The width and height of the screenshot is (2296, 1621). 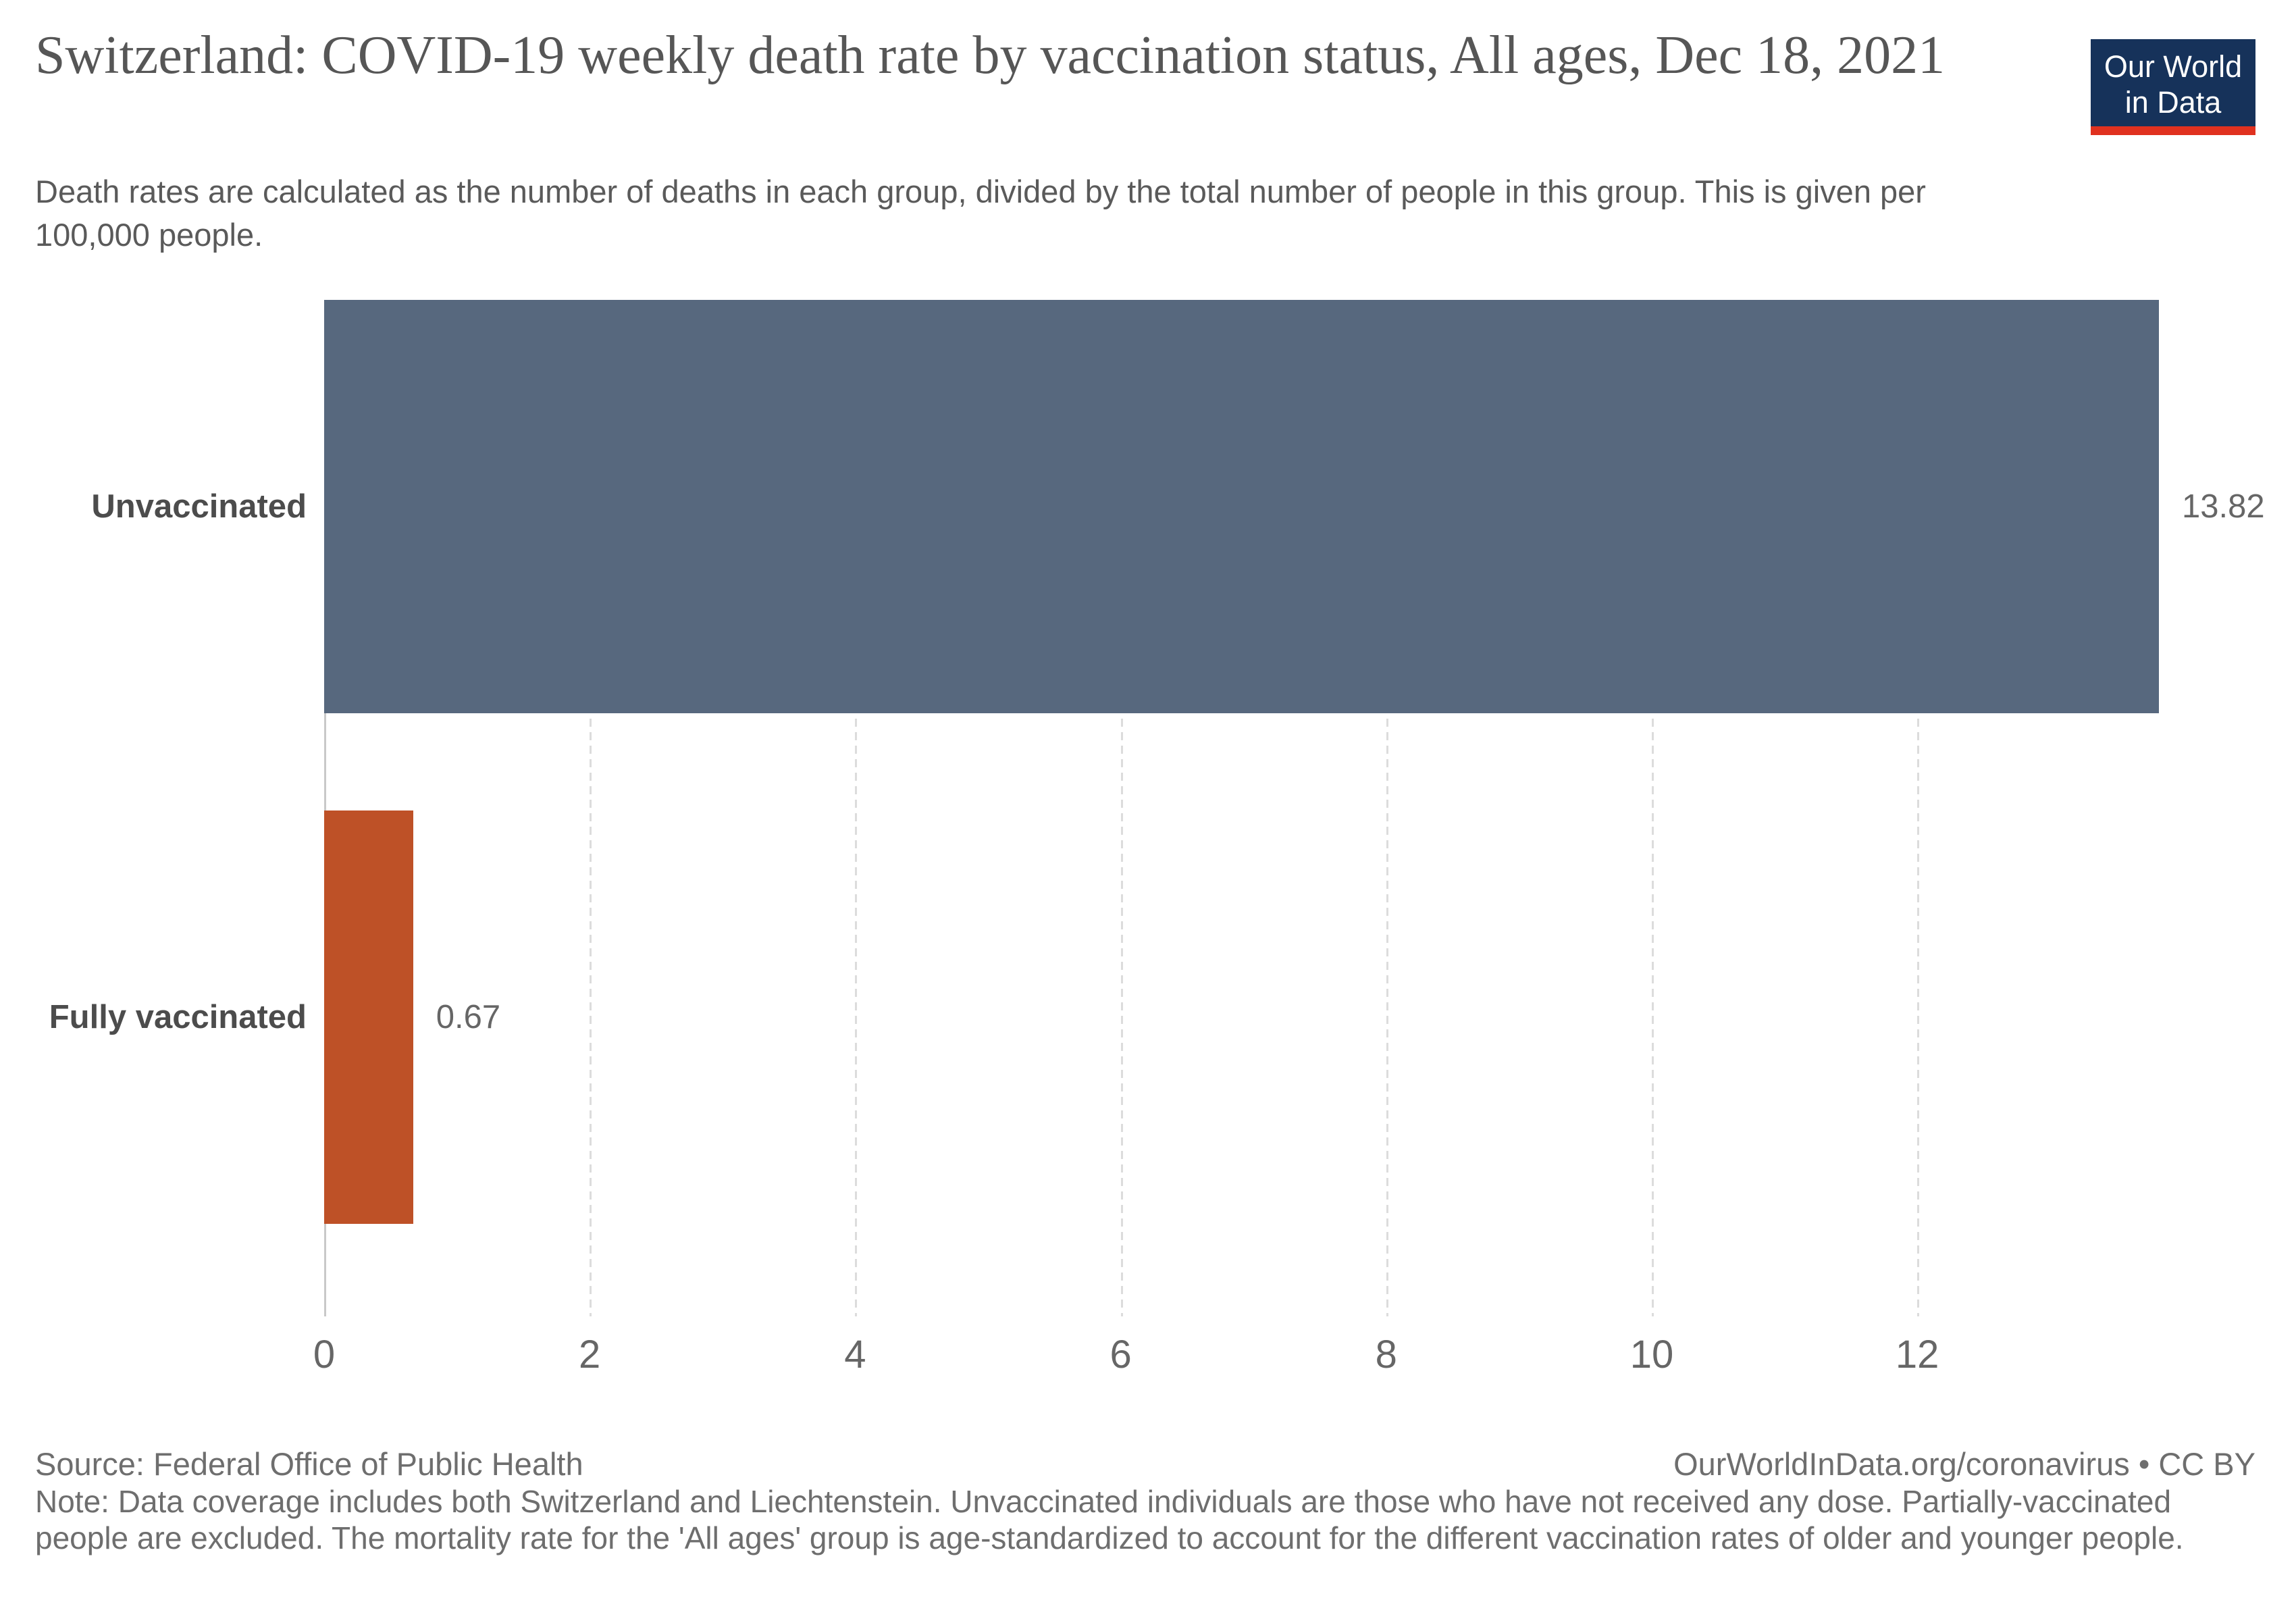 I want to click on x-tick-label-12: 12, so click(x=1917, y=1354).